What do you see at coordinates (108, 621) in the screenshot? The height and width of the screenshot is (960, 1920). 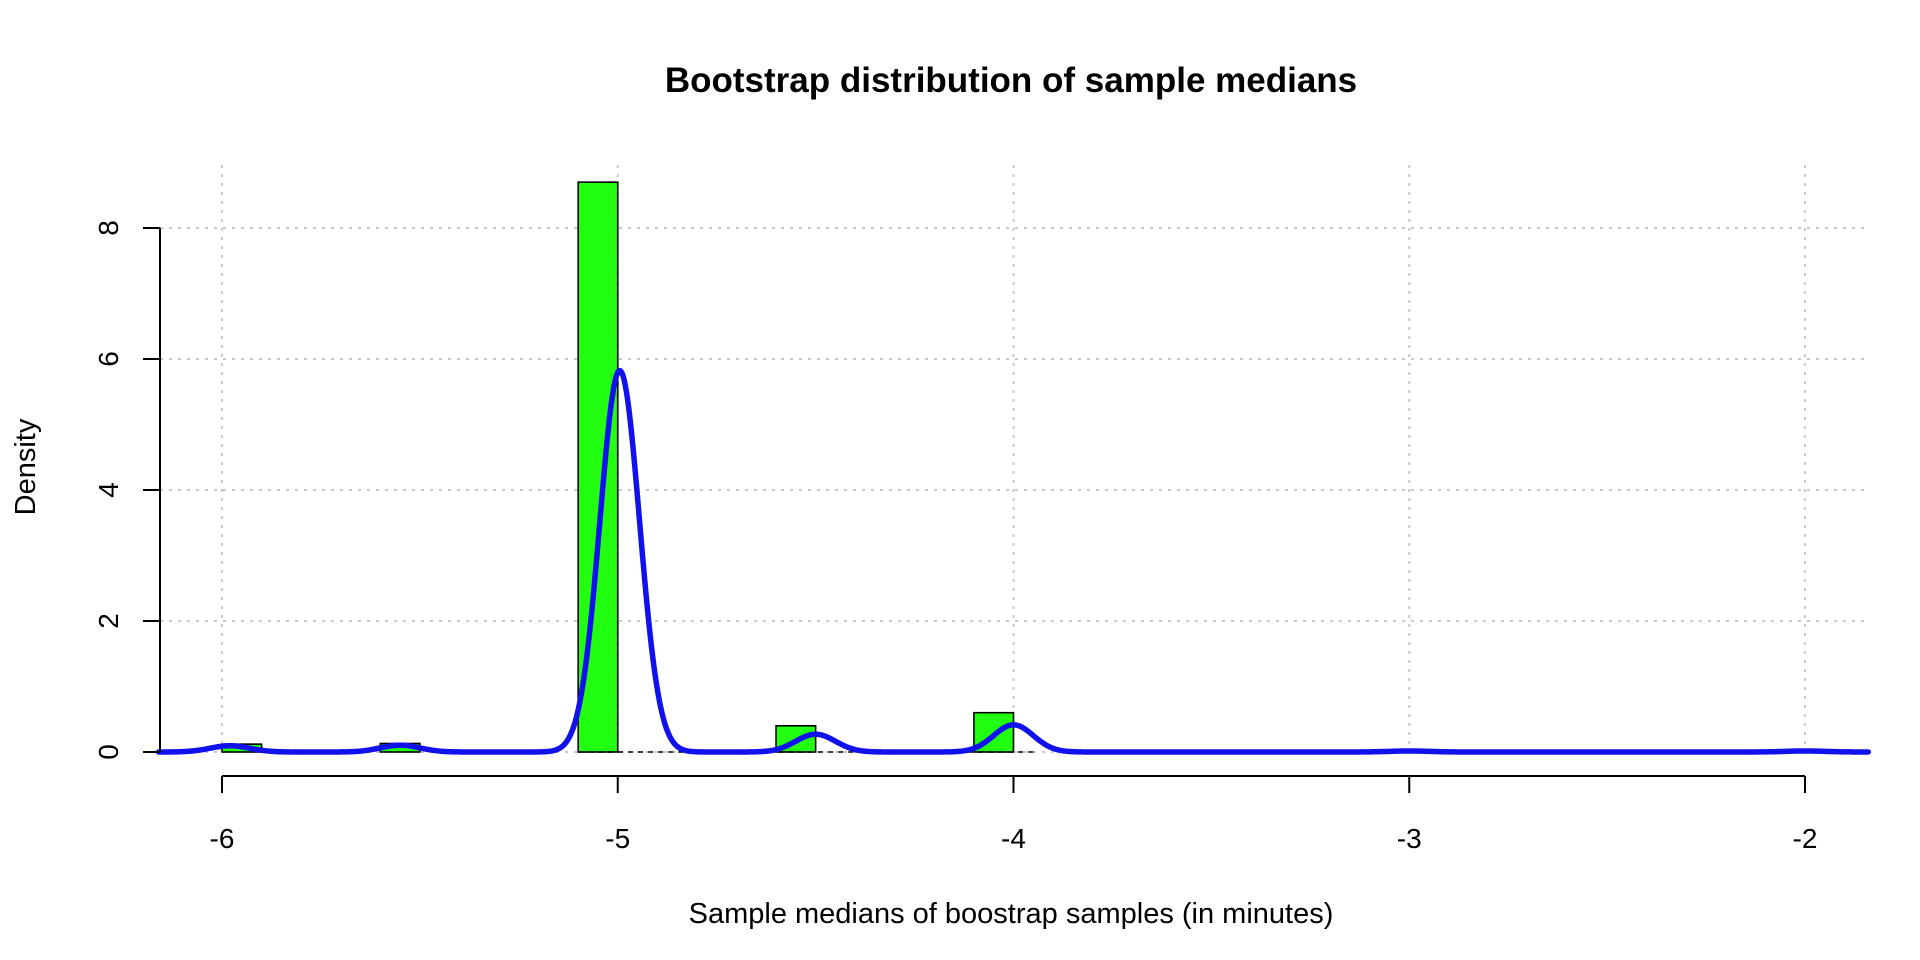 I see `y-tick-label: 2` at bounding box center [108, 621].